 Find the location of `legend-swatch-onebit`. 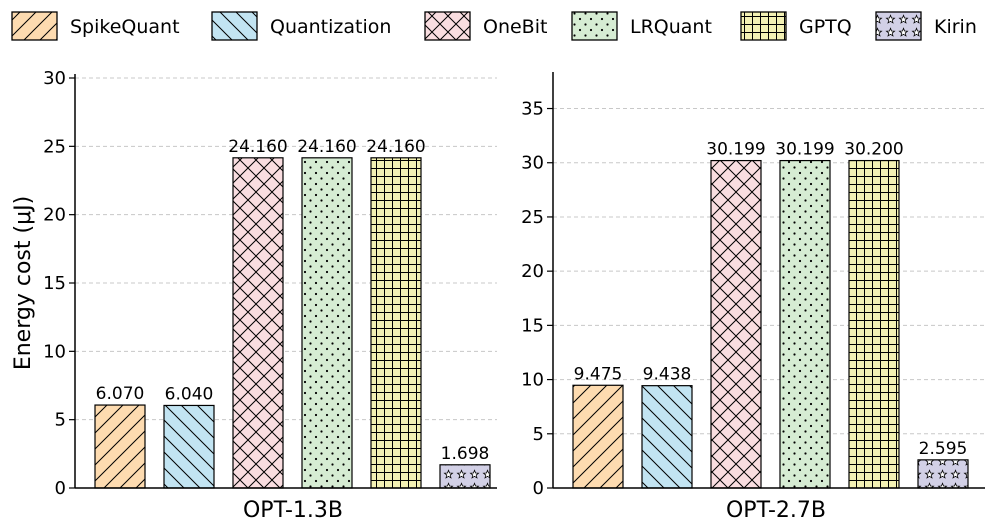

legend-swatch-onebit is located at coordinates (447, 26).